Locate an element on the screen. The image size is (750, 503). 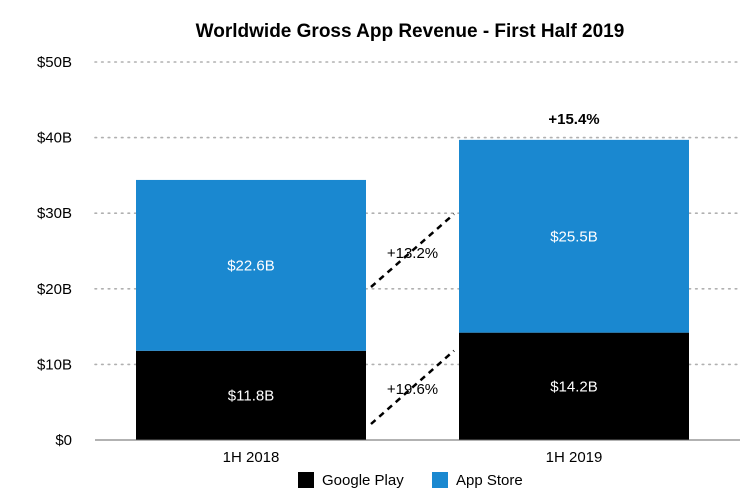
bar-value-label: $22.6B is located at coordinates (251, 265).